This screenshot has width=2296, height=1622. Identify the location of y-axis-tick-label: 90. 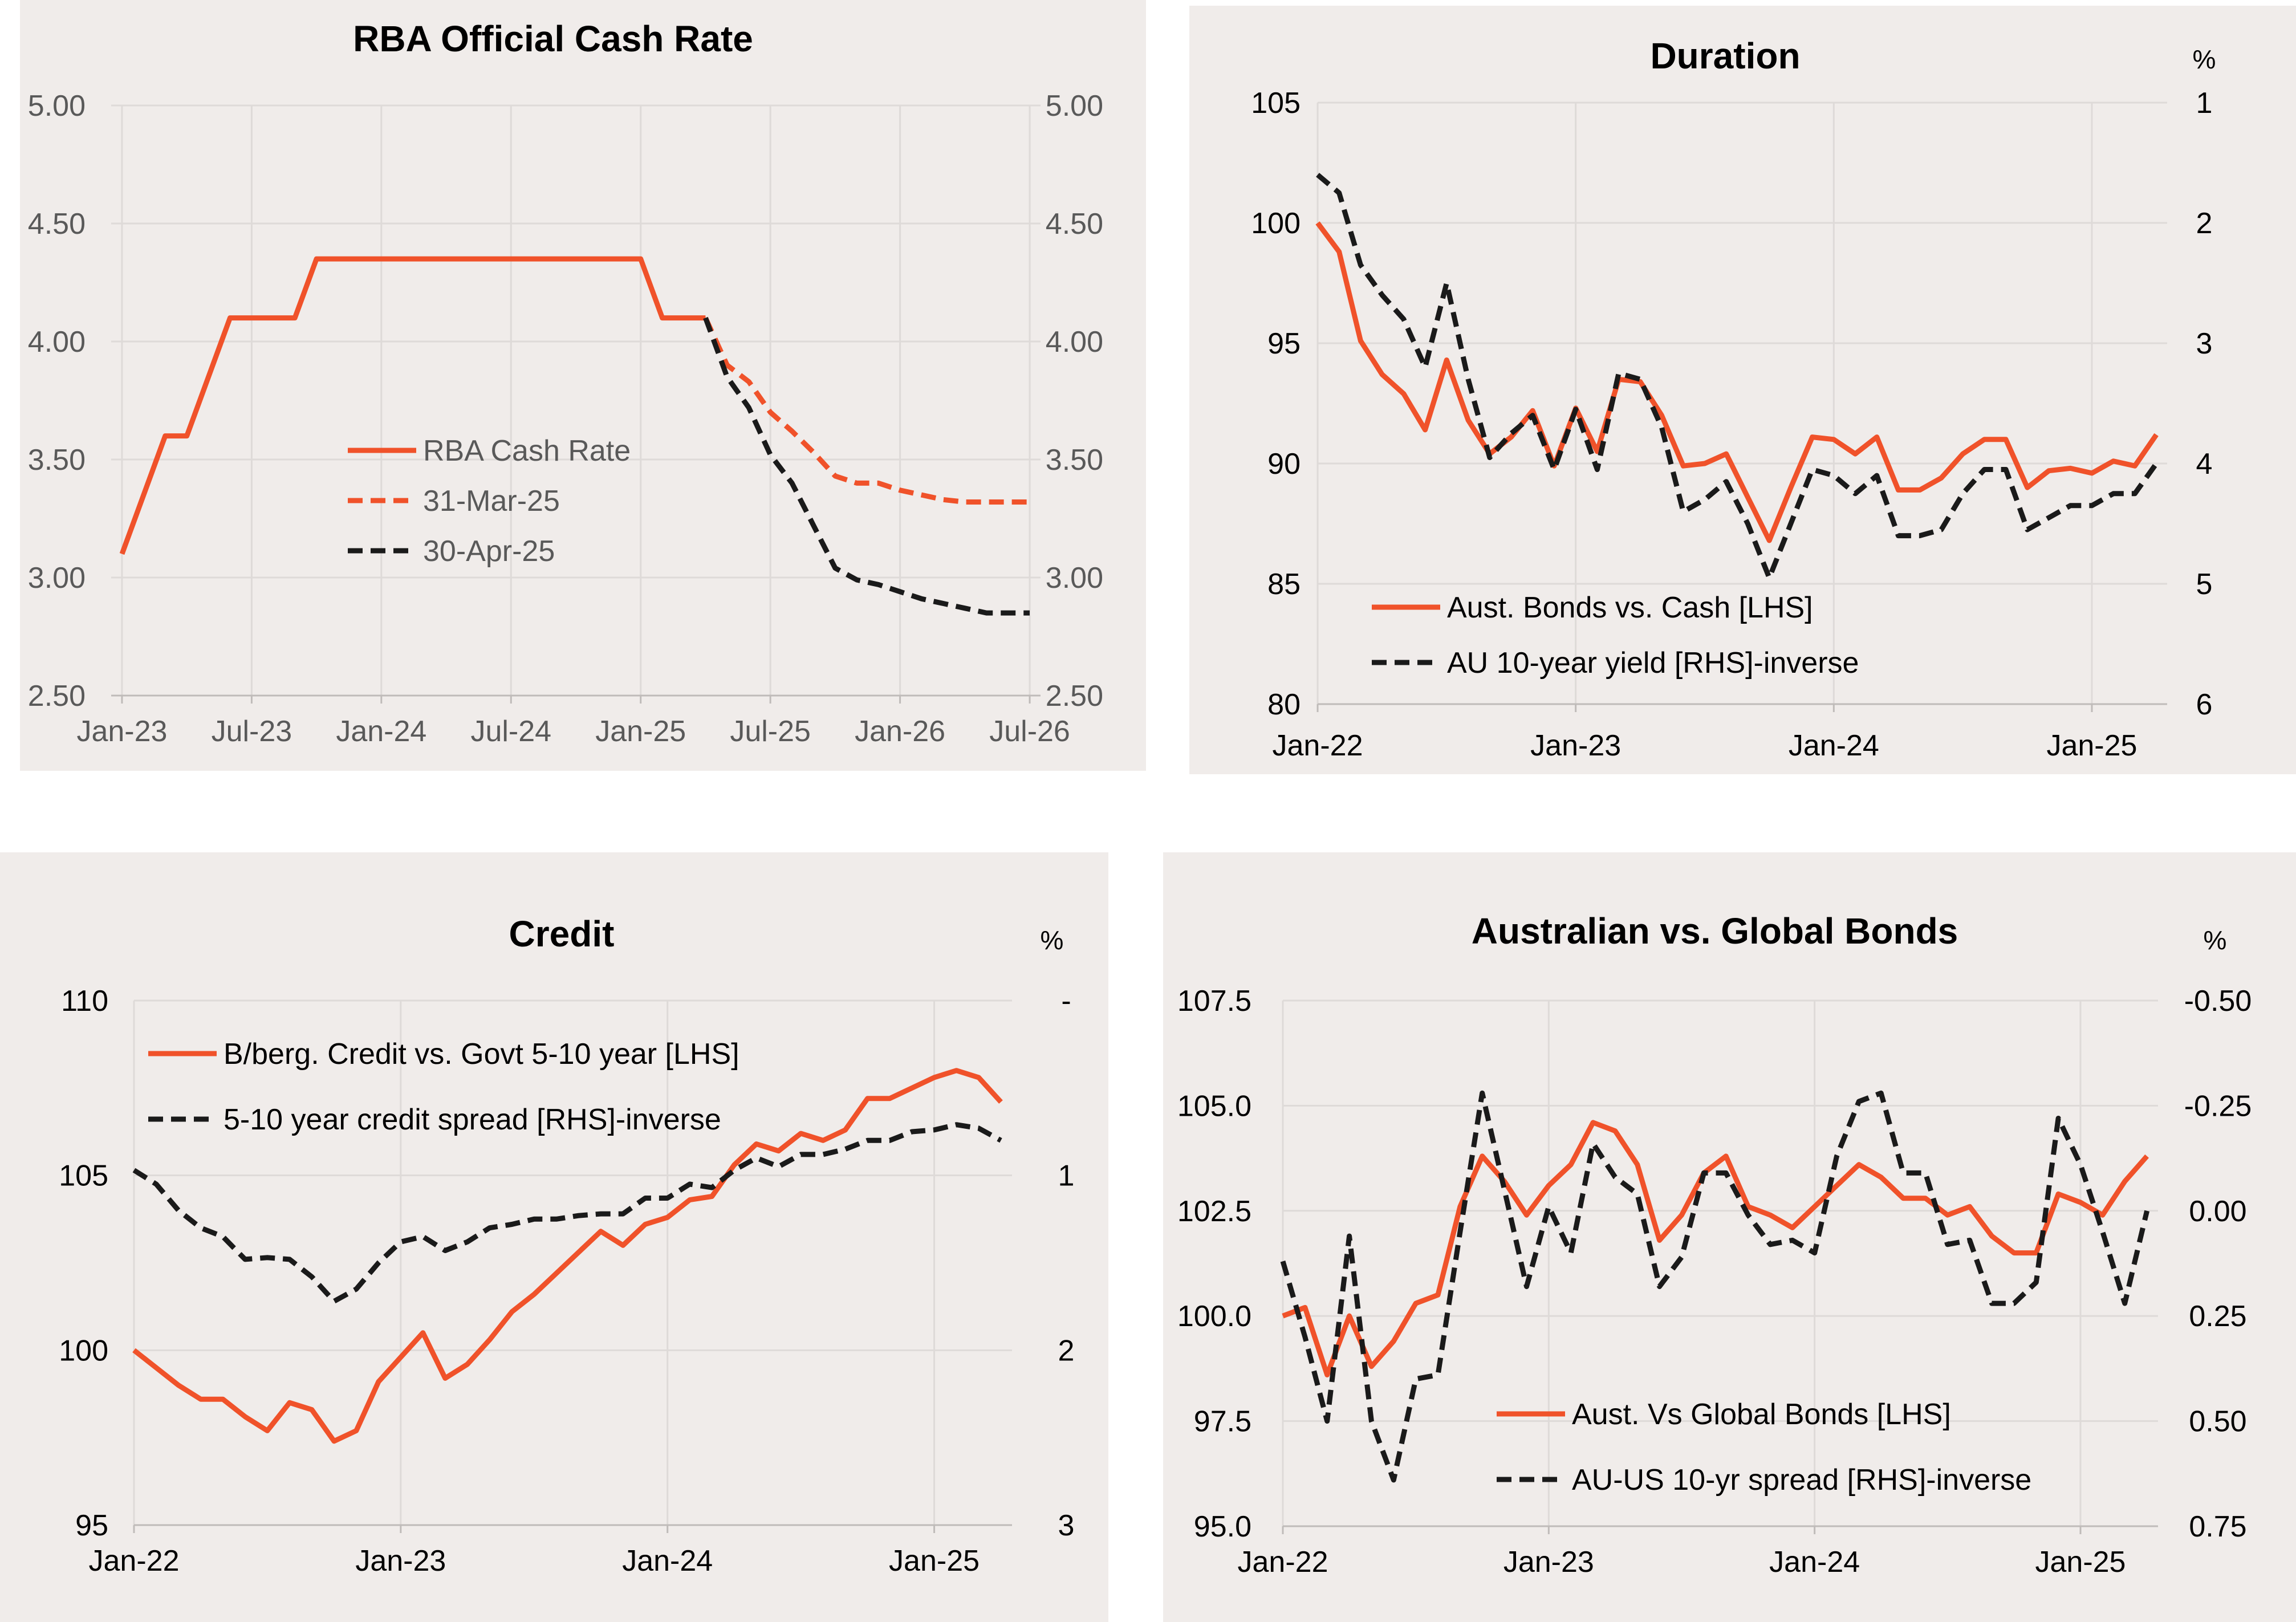
(1284, 464).